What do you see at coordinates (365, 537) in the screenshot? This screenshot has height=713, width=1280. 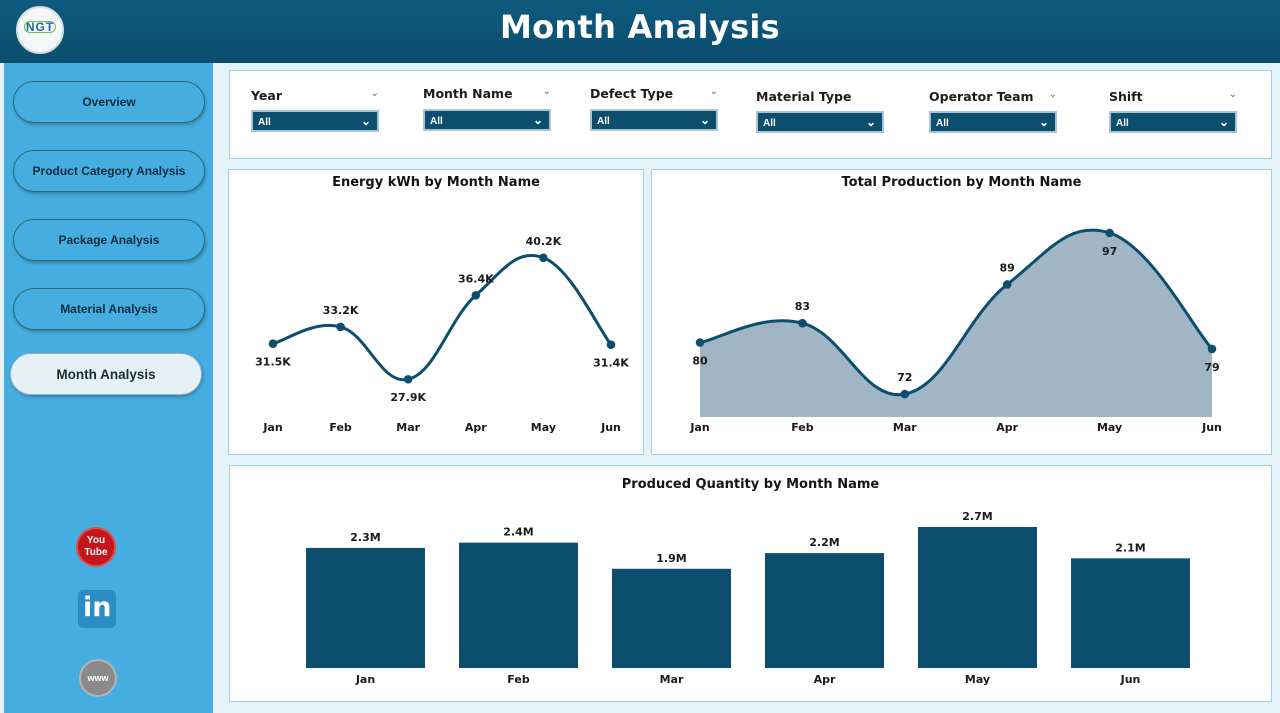 I see `data-label: 2.3M` at bounding box center [365, 537].